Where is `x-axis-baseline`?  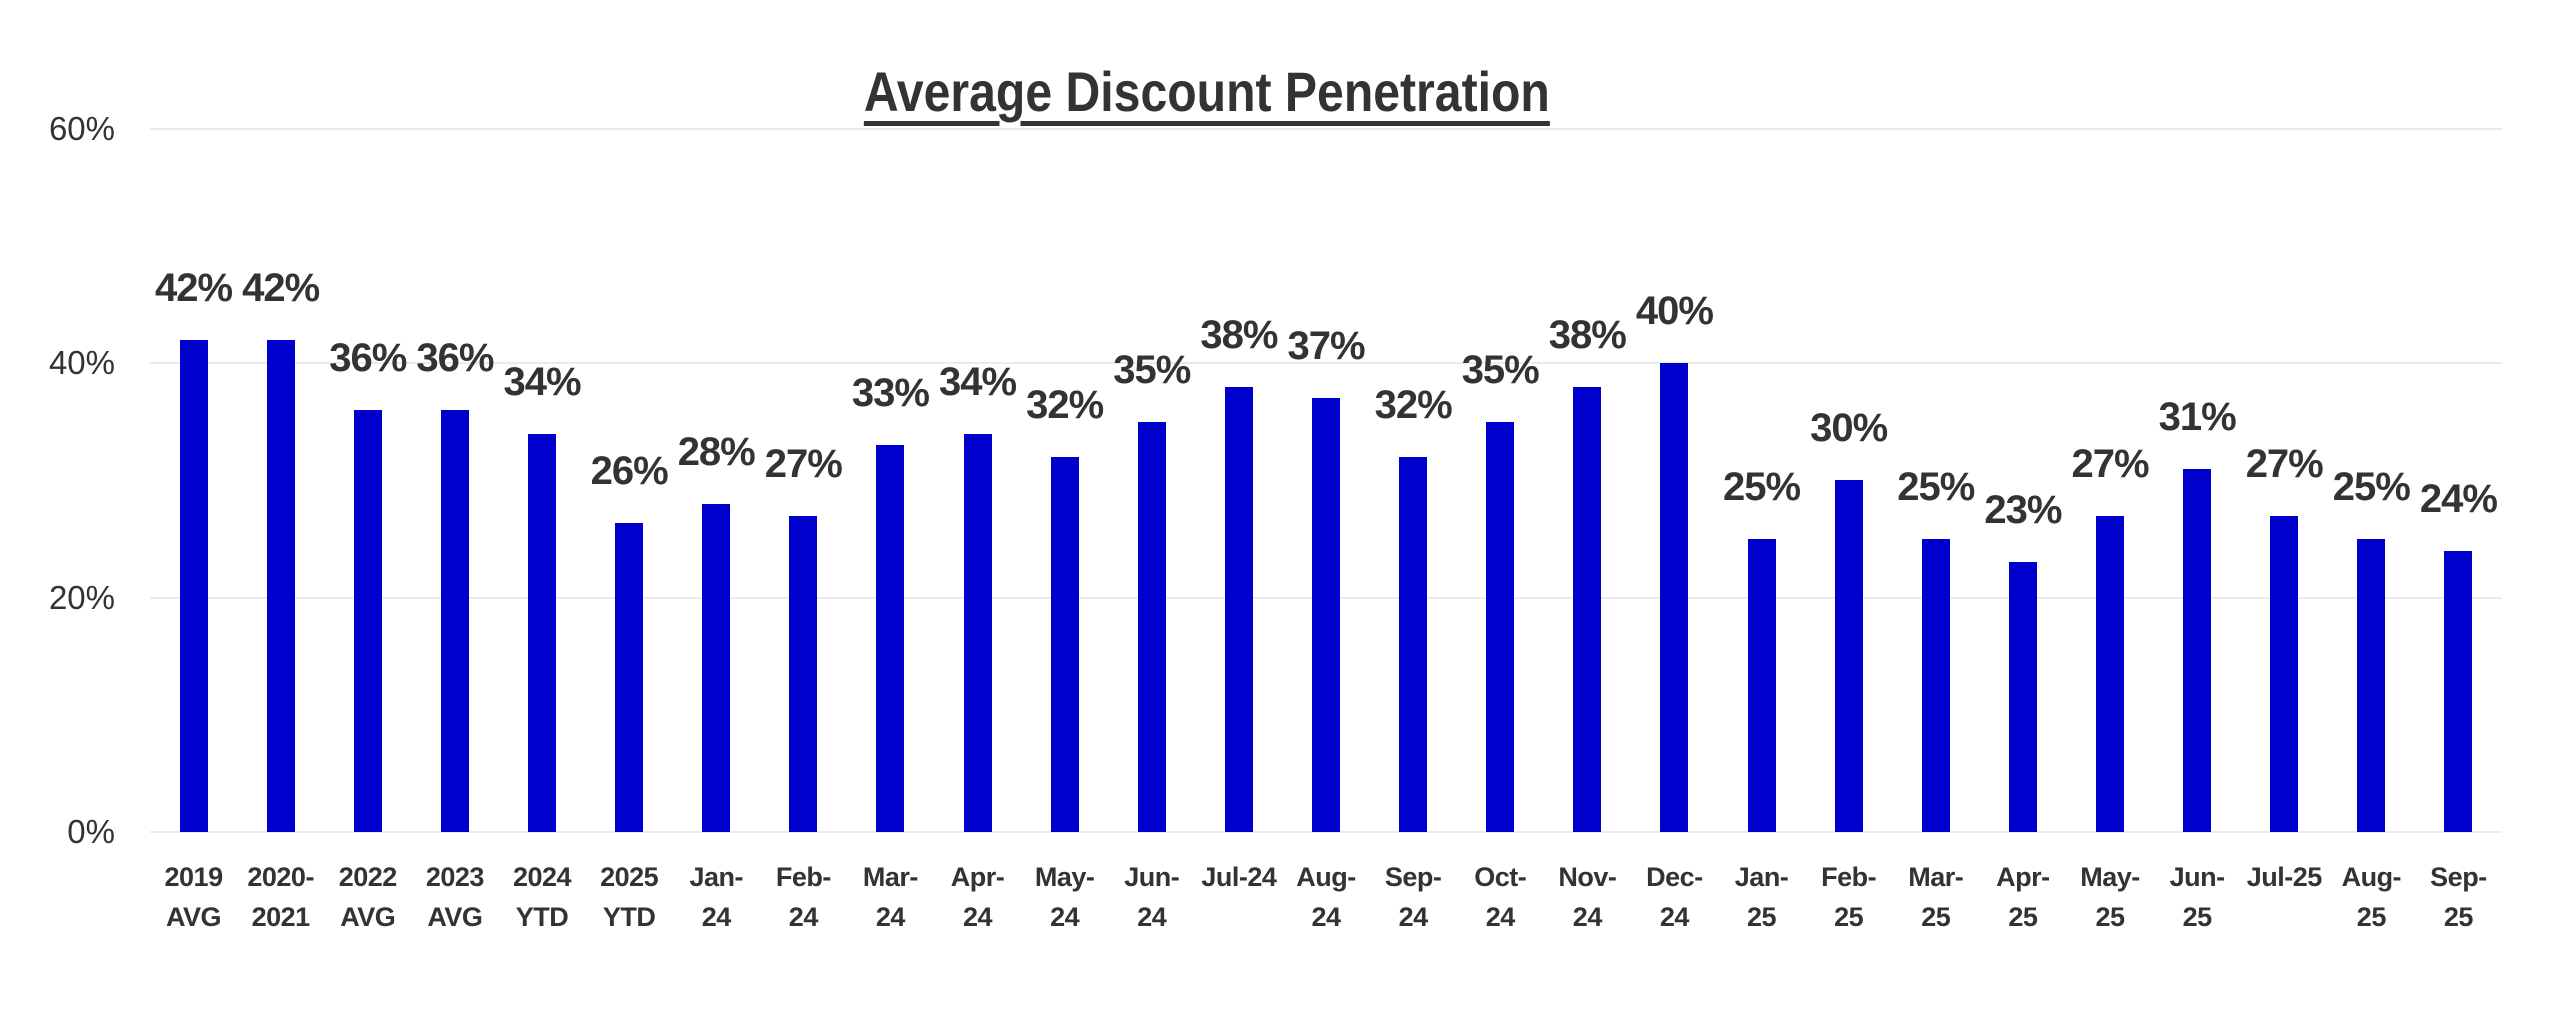
x-axis-baseline is located at coordinates (1326, 832).